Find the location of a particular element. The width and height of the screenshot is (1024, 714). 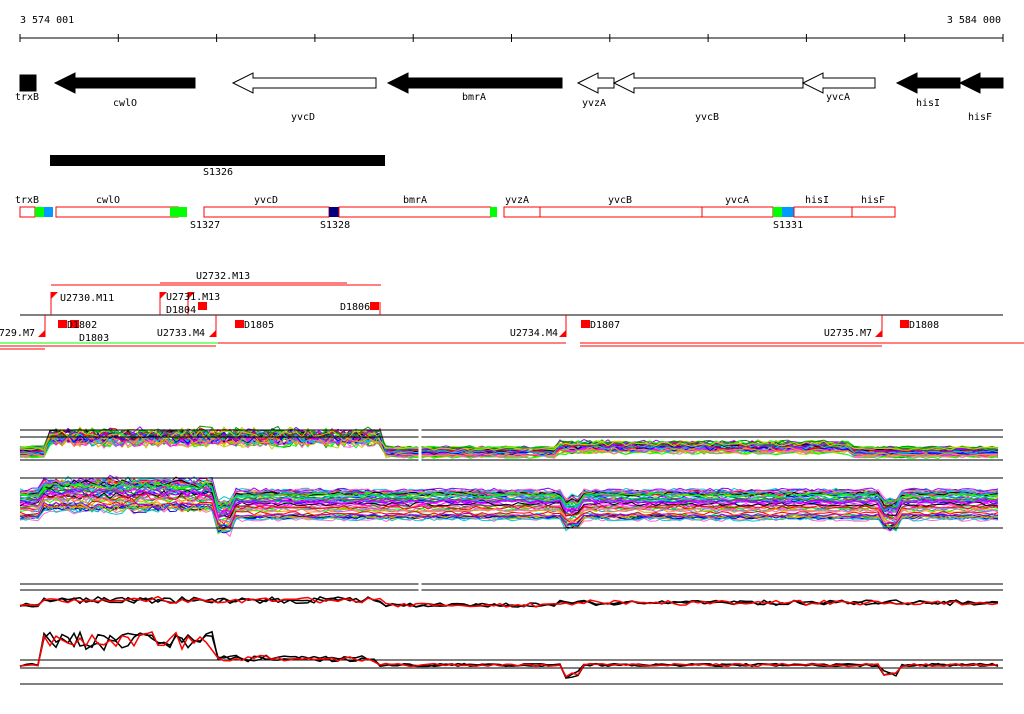

feature-D1803: D1803 is located at coordinates (94, 338).